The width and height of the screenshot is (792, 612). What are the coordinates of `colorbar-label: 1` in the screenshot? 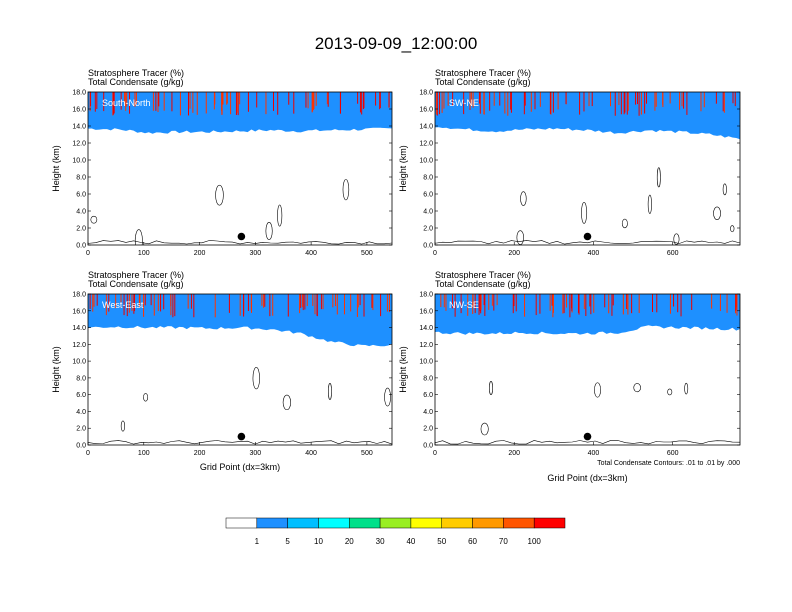 It's located at (257, 541).